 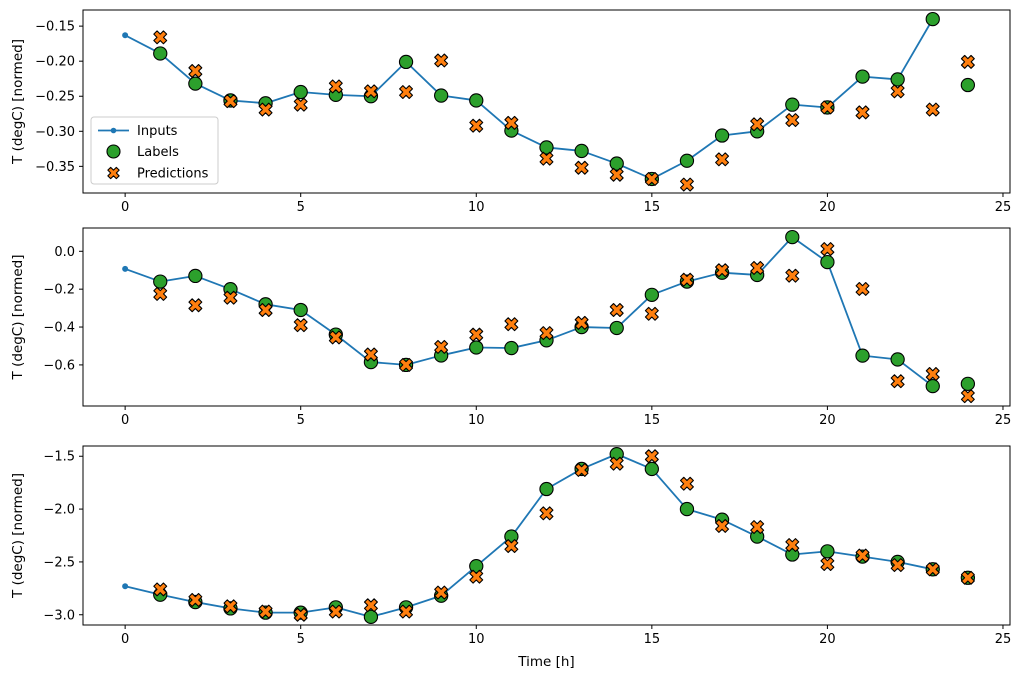 I want to click on y-tick-label: −0.20, so click(x=55, y=62).